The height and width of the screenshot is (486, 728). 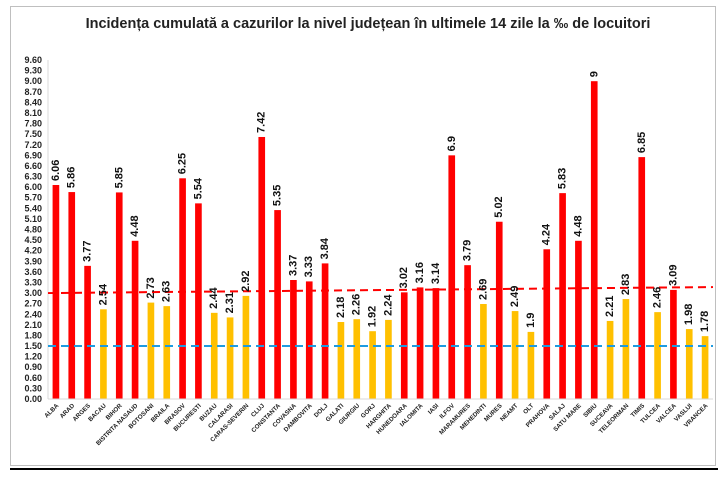 I want to click on y-tick-label: 1.20, so click(x=33, y=357).